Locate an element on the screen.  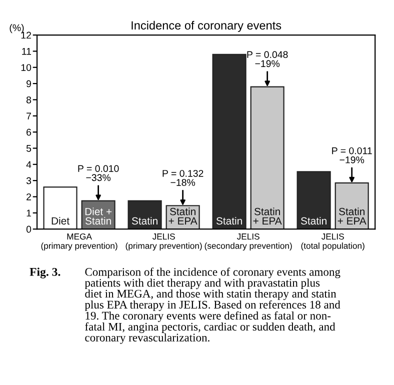
y-tick-label: 3 is located at coordinates (29, 180).